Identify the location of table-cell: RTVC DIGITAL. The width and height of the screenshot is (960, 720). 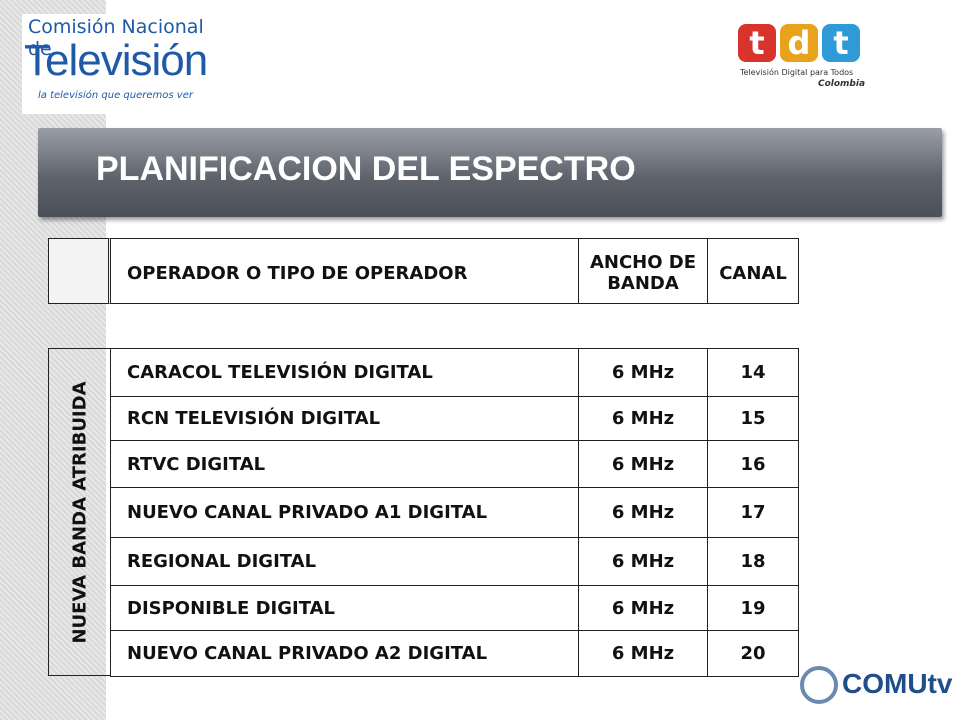
(344, 464).